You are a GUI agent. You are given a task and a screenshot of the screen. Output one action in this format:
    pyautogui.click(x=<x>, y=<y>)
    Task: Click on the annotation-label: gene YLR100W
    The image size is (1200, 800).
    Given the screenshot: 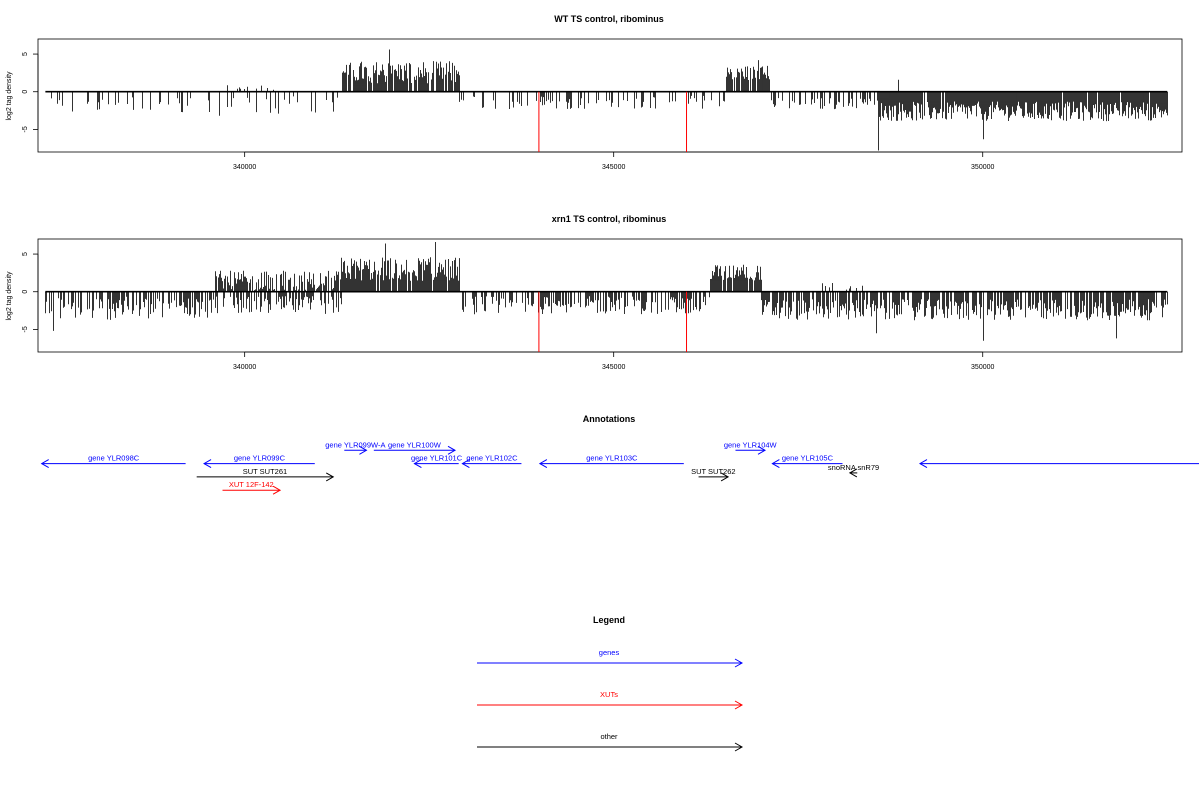 What is the action you would take?
    pyautogui.click(x=415, y=444)
    